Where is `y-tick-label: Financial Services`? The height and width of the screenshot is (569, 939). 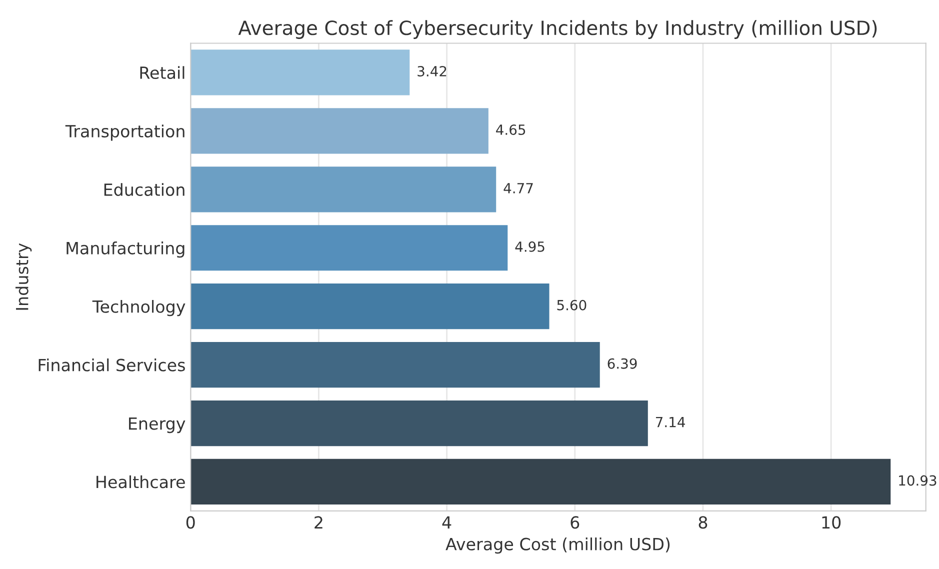
y-tick-label: Financial Services is located at coordinates (111, 365).